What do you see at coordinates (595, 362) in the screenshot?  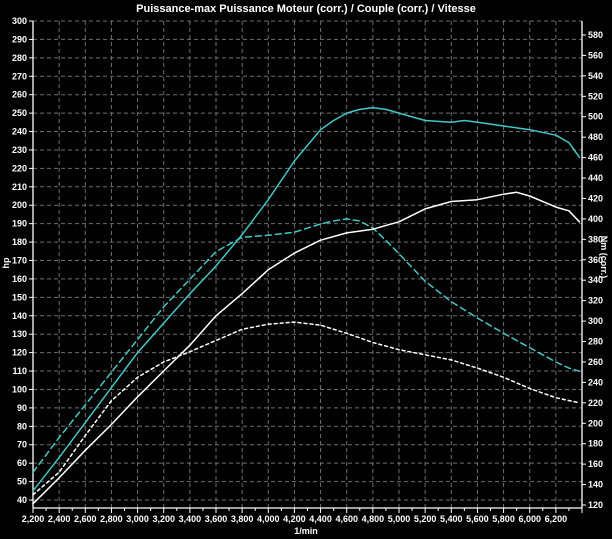 I see `tick-label-right: 260` at bounding box center [595, 362].